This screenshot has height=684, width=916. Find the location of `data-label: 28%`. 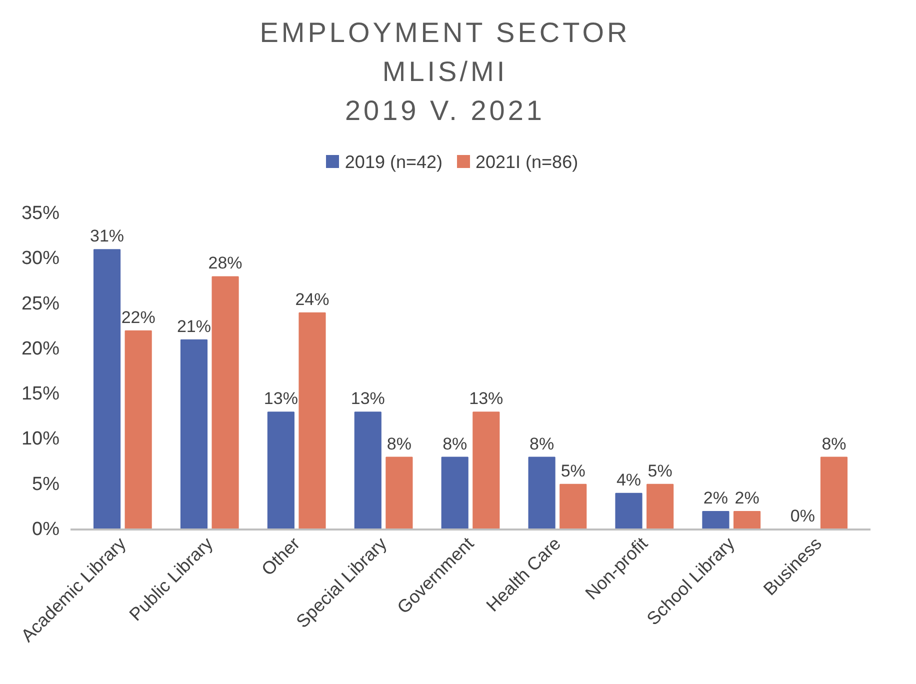

data-label: 28% is located at coordinates (225, 263).